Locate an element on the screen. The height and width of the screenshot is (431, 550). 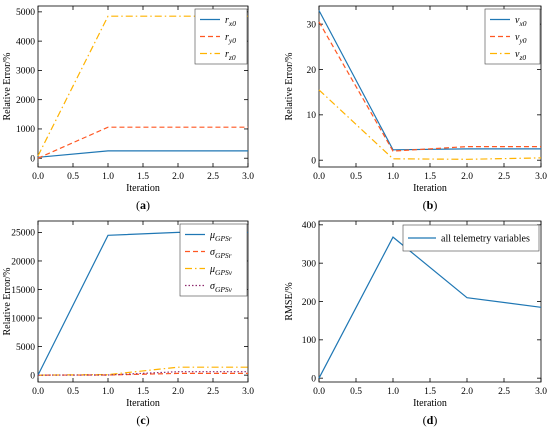
y-tick-label: 30 is located at coordinates (312, 25).